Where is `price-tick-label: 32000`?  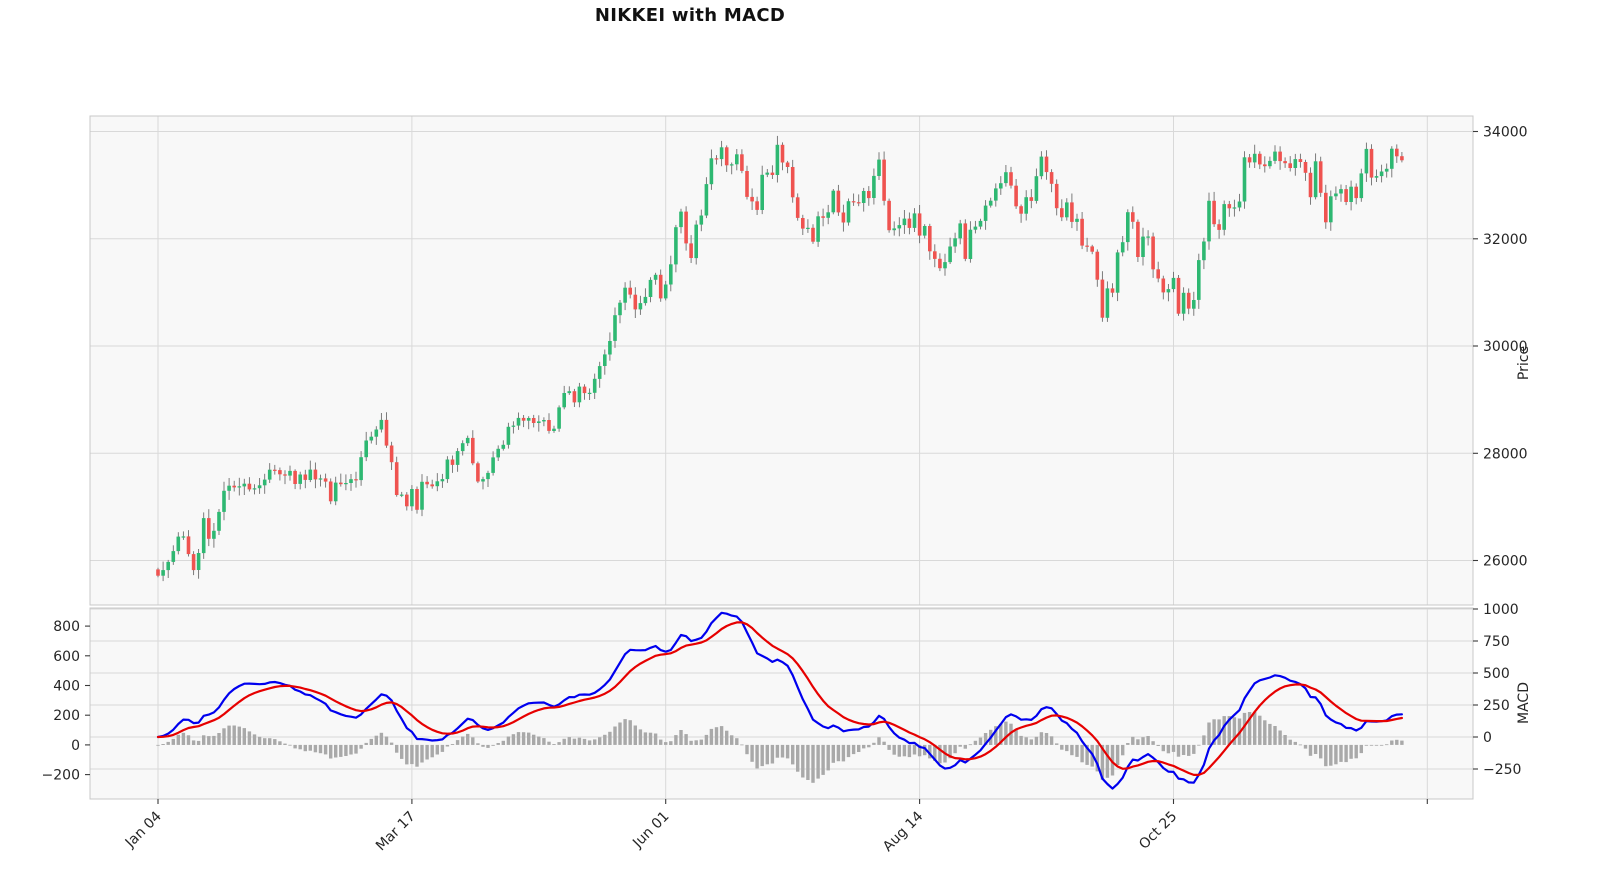
price-tick-label: 32000 is located at coordinates (1505, 240).